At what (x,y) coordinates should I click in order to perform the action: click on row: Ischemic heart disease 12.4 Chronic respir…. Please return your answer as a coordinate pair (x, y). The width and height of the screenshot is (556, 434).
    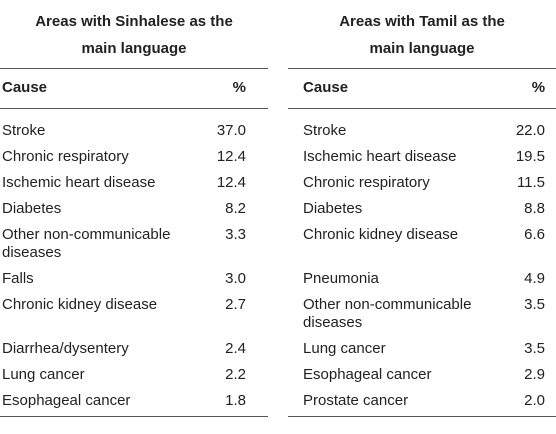
    Looking at the image, I should click on (278, 183).